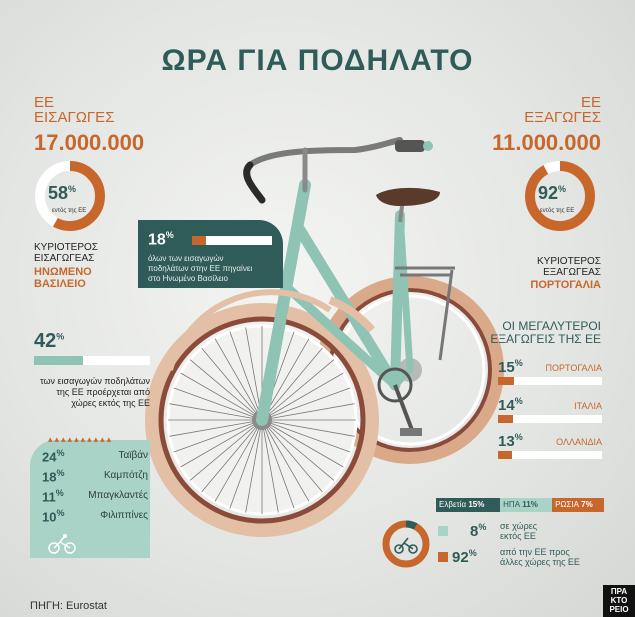 The height and width of the screenshot is (617, 635). I want to click on exports-donut, so click(560, 196).